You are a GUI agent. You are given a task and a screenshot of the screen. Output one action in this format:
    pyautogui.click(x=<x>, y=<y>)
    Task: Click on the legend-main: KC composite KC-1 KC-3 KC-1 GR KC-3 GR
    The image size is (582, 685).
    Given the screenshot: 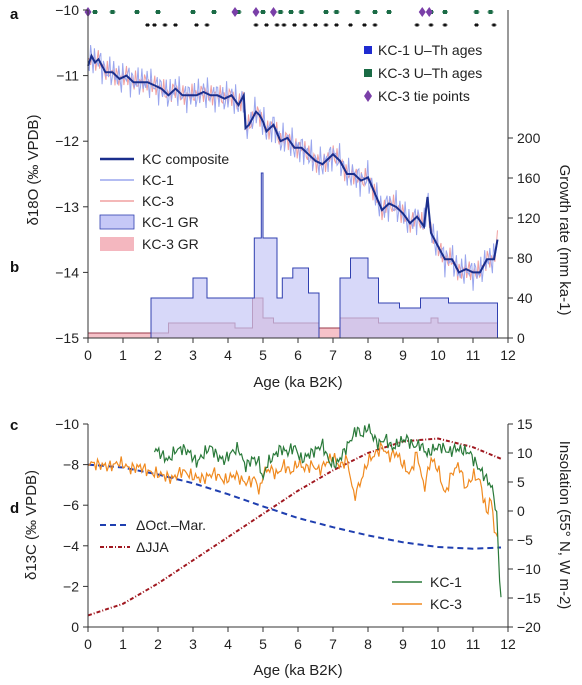 What is the action you would take?
    pyautogui.click(x=164, y=201)
    